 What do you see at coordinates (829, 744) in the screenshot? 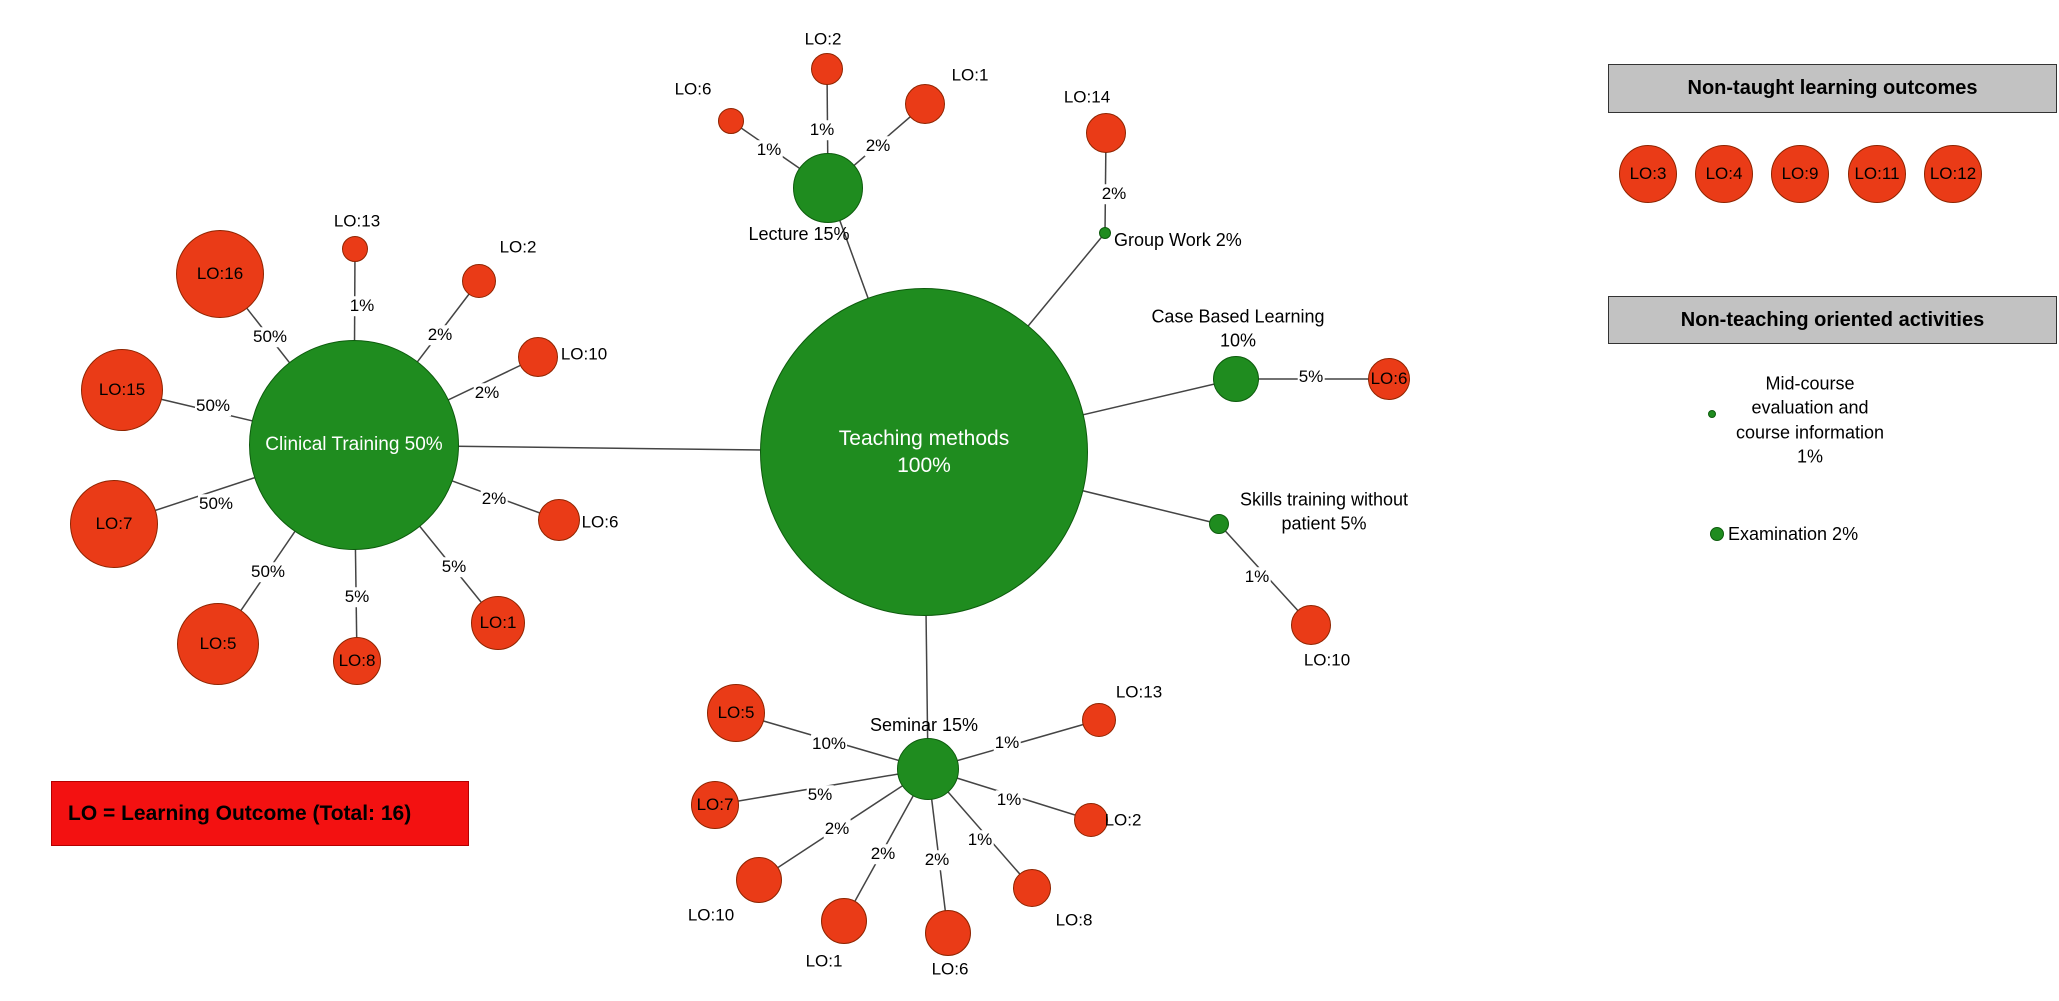
I see `seminar-sat-lo5-pct: 10%` at bounding box center [829, 744].